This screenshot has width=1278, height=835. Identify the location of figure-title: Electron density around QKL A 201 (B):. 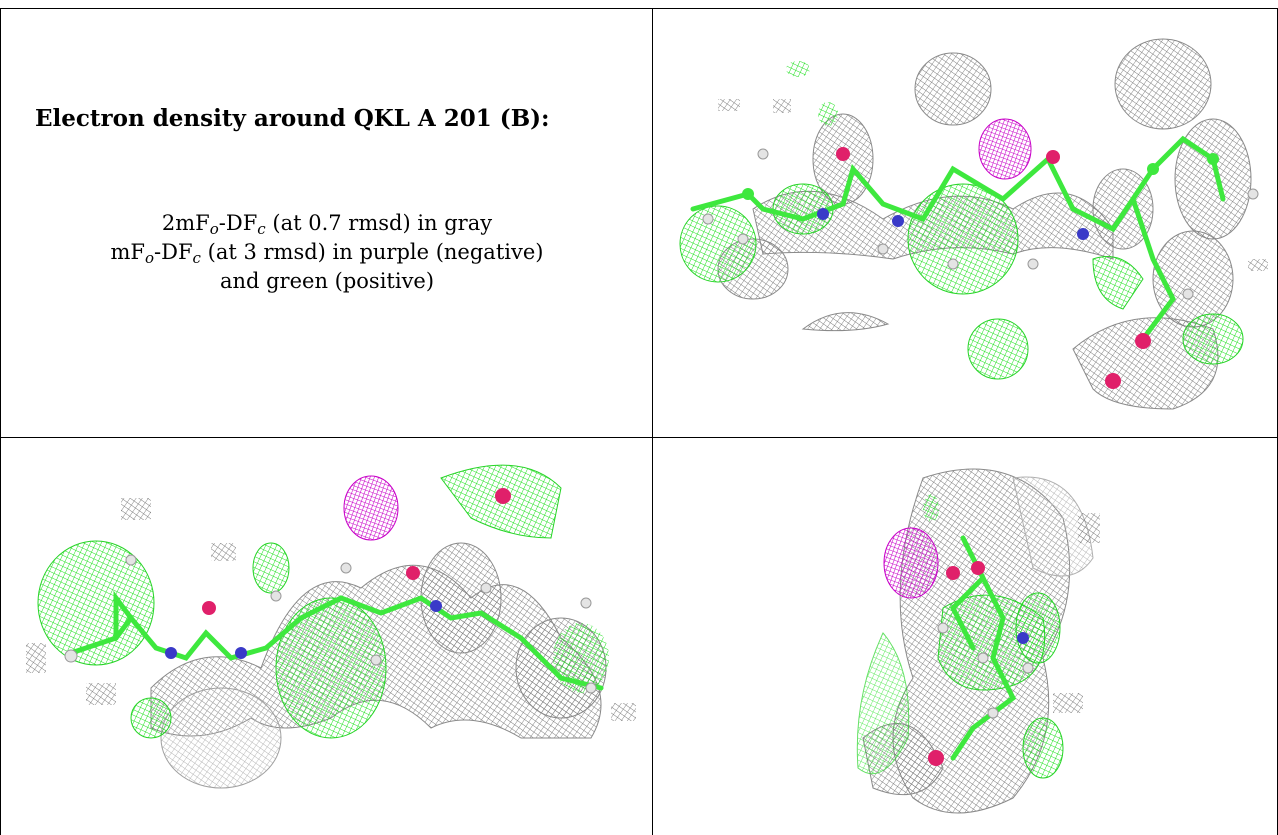
(292, 118).